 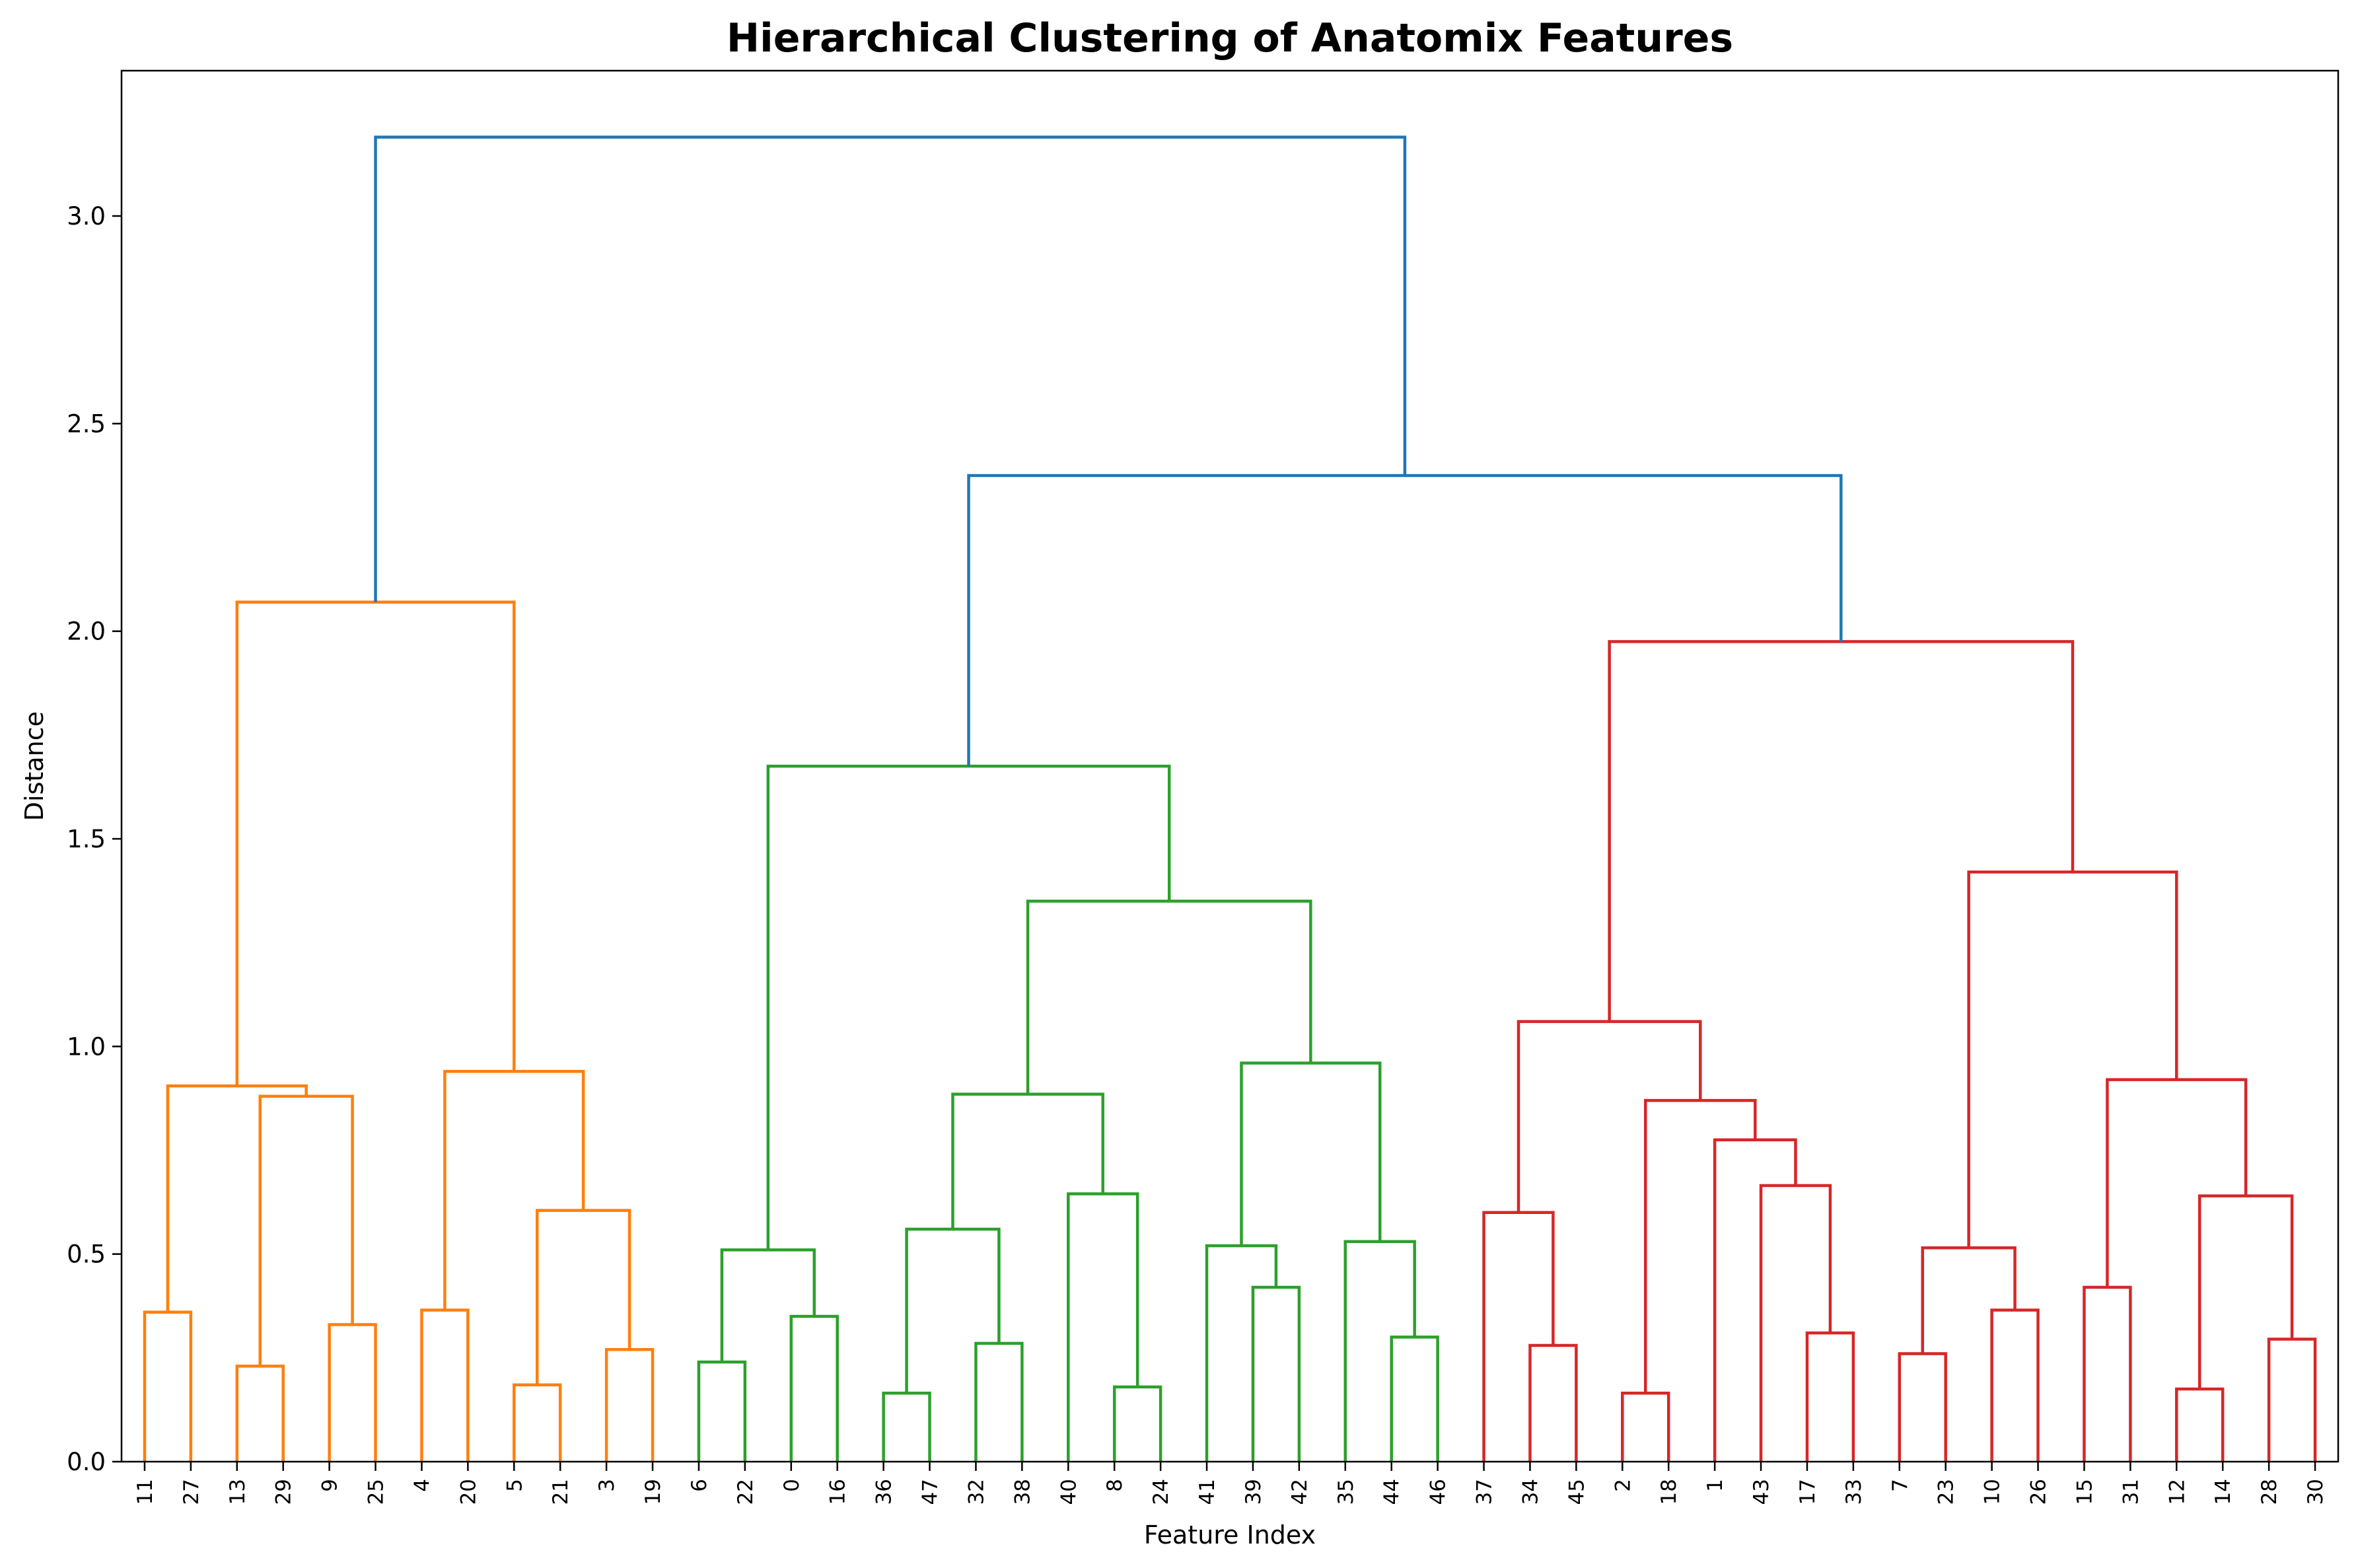 I want to click on x-tick-label: 17, so click(x=1808, y=1492).